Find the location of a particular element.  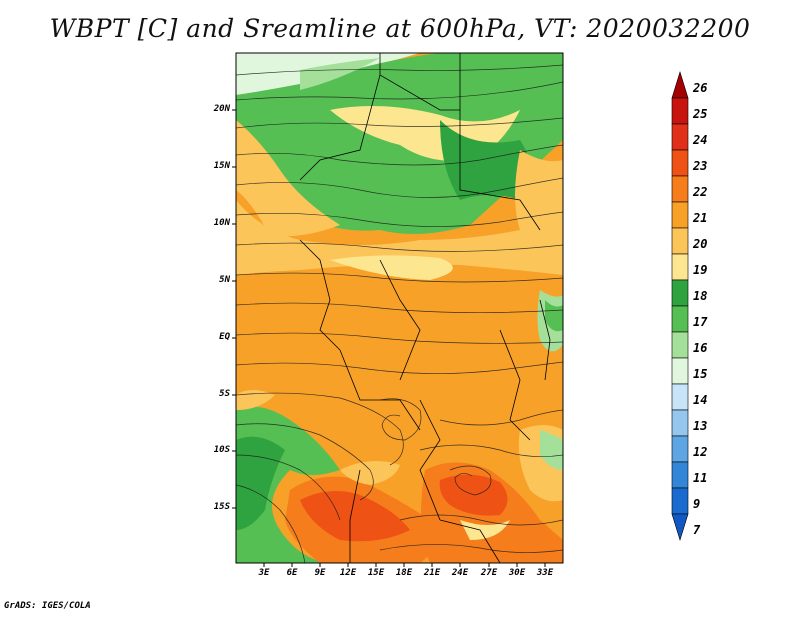

colorbar-label: 16 is located at coordinates (700, 348).